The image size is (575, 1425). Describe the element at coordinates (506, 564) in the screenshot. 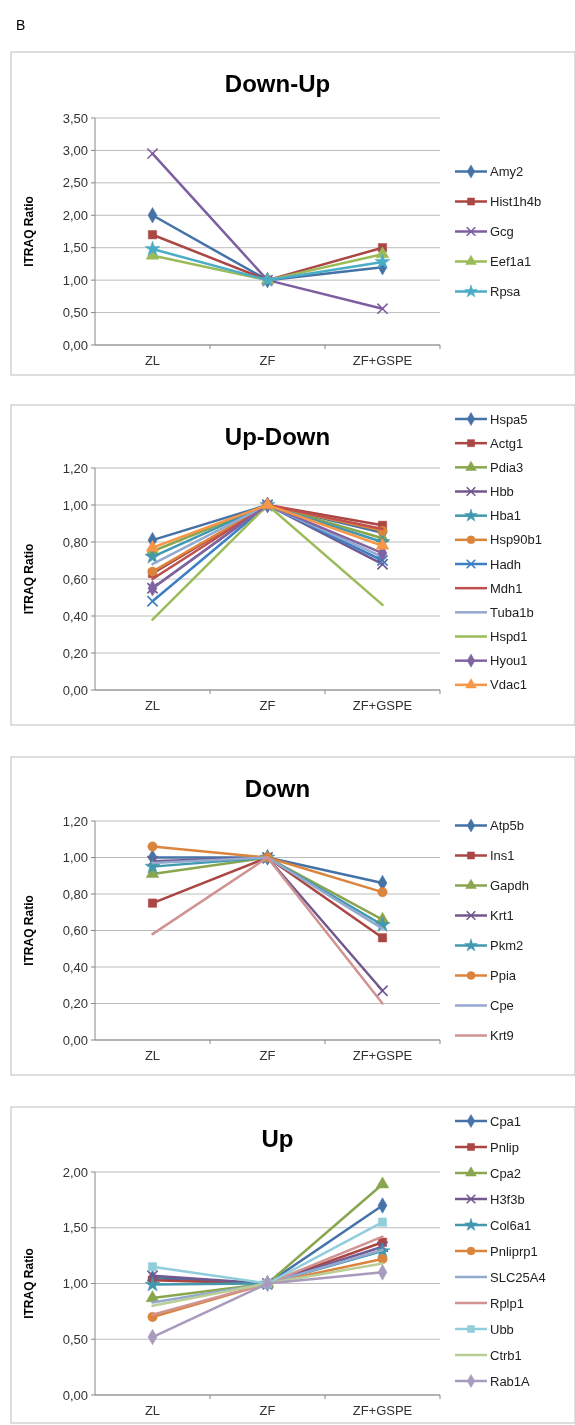

I see `legend-label: Hadh` at that location.